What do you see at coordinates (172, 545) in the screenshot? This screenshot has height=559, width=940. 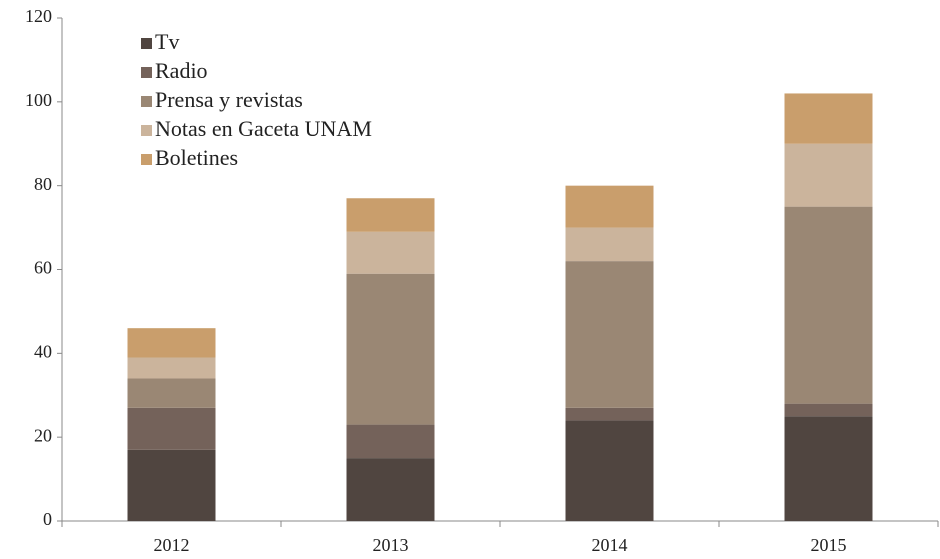 I see `x-tick-label: 2012` at bounding box center [172, 545].